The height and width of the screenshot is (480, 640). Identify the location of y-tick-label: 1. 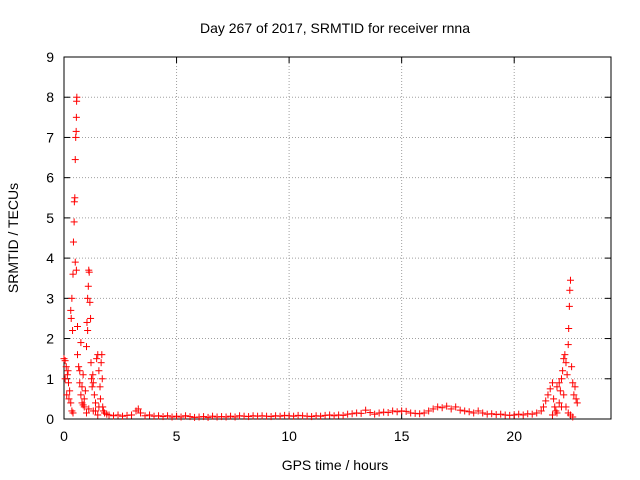
(50, 379).